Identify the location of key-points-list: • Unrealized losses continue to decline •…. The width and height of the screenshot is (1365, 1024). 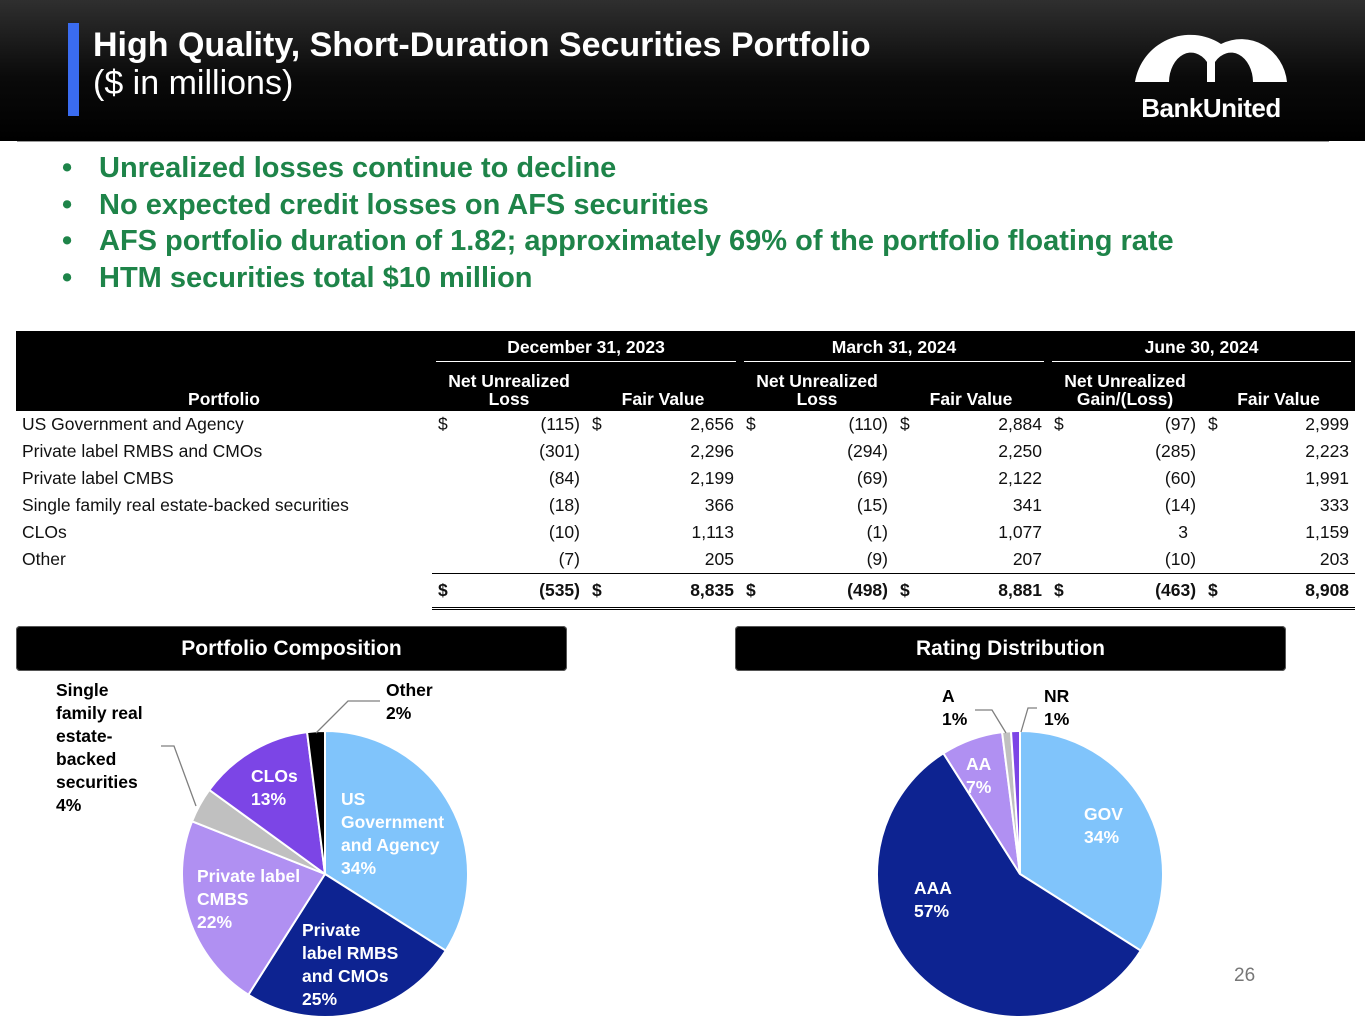
(618, 223).